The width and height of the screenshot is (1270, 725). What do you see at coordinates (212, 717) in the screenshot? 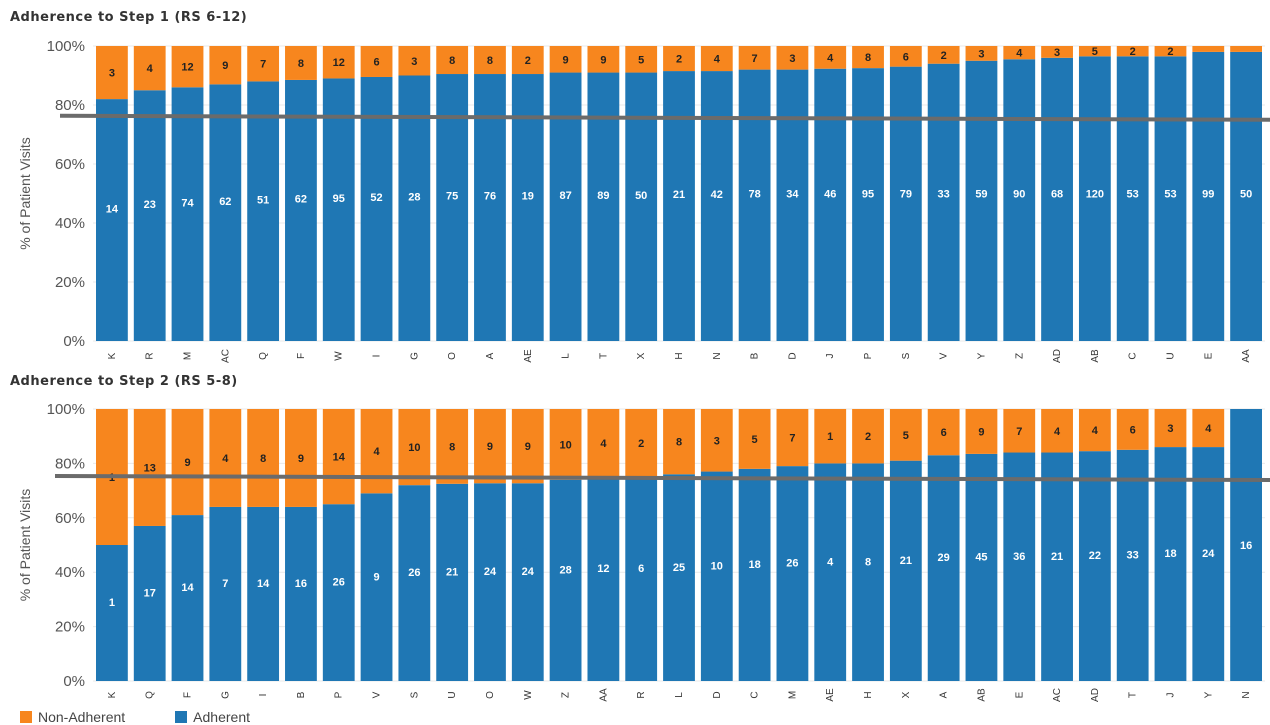
I see `legend-item-adherent: Adherent` at bounding box center [212, 717].